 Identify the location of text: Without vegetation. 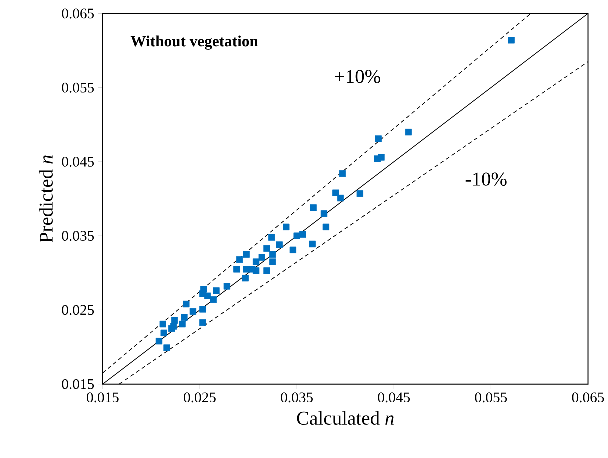
(194, 43).